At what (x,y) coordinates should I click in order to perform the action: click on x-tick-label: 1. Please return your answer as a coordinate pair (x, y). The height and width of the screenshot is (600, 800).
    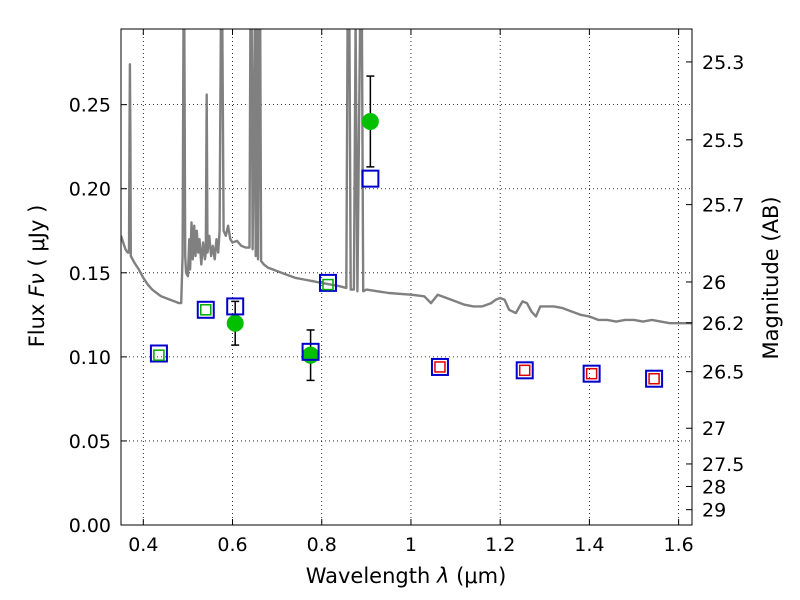
    Looking at the image, I should click on (411, 545).